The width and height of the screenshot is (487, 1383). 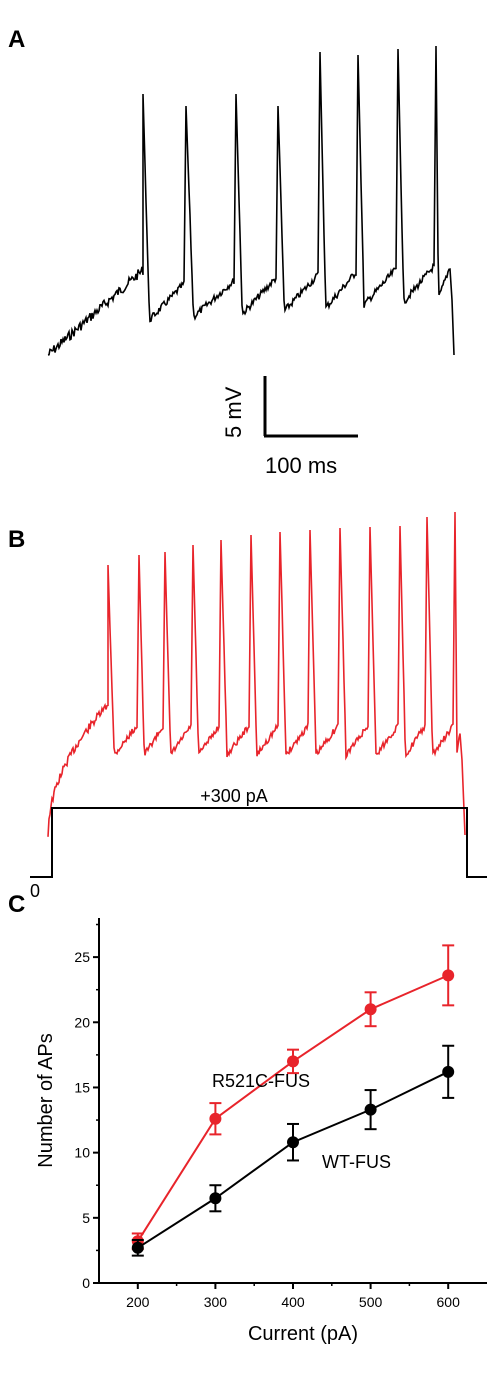 I want to click on y-tick-label: 10, so click(x=82, y=1153).